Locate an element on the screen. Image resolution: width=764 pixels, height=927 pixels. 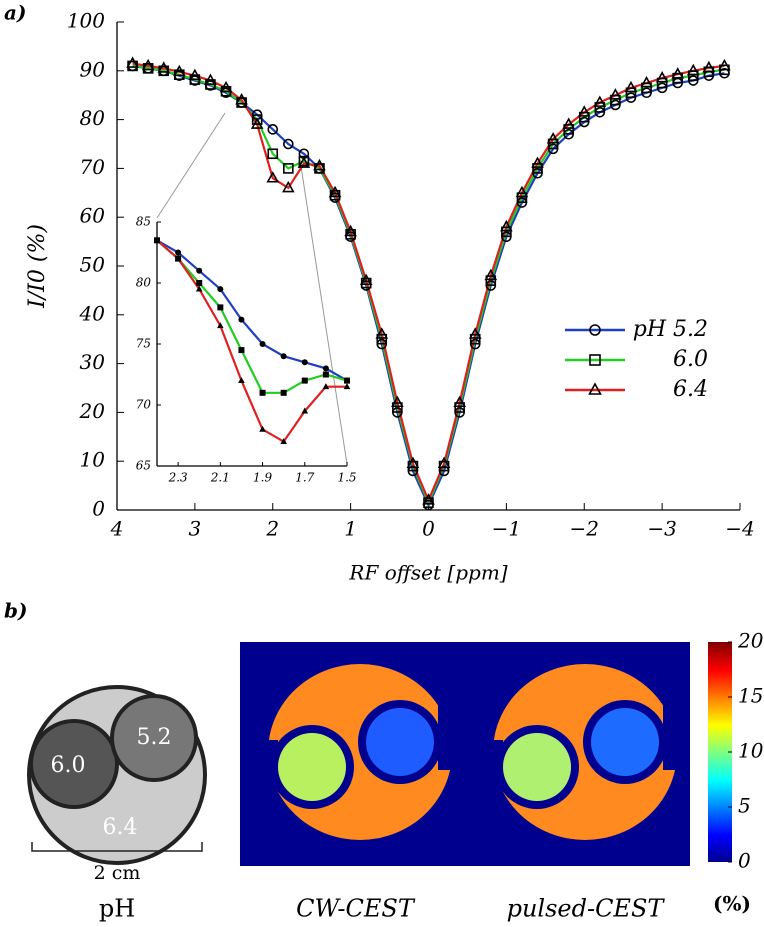
map-caption: pulsed-CEST is located at coordinates (586, 909).